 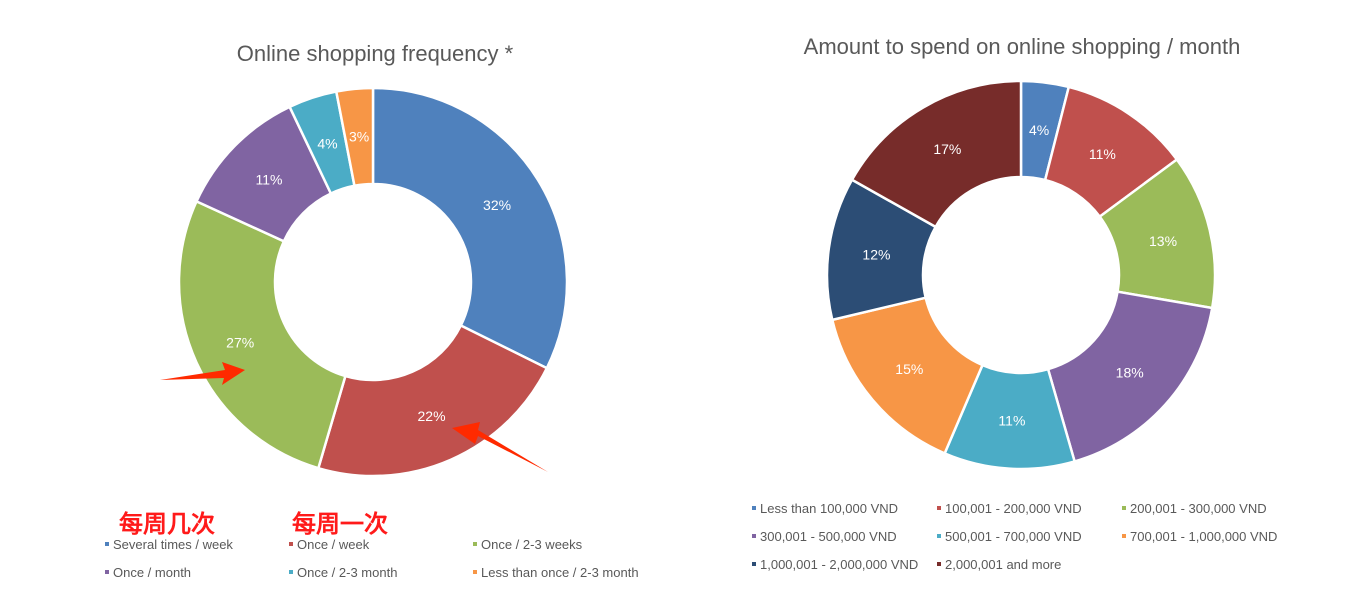 I want to click on slice-label-several-times-week: 32%, so click(x=497, y=205).